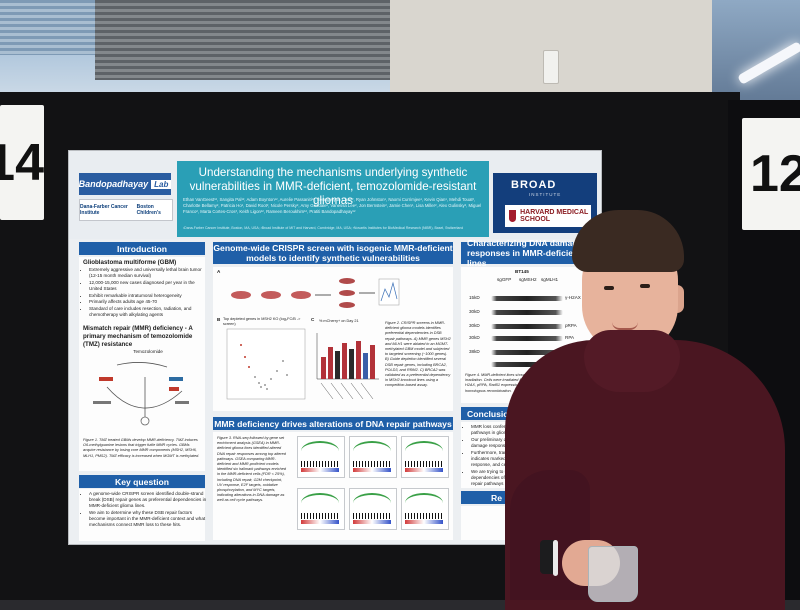 This screenshot has height=610, width=800. I want to click on panel-label-b: B, so click(219, 319).